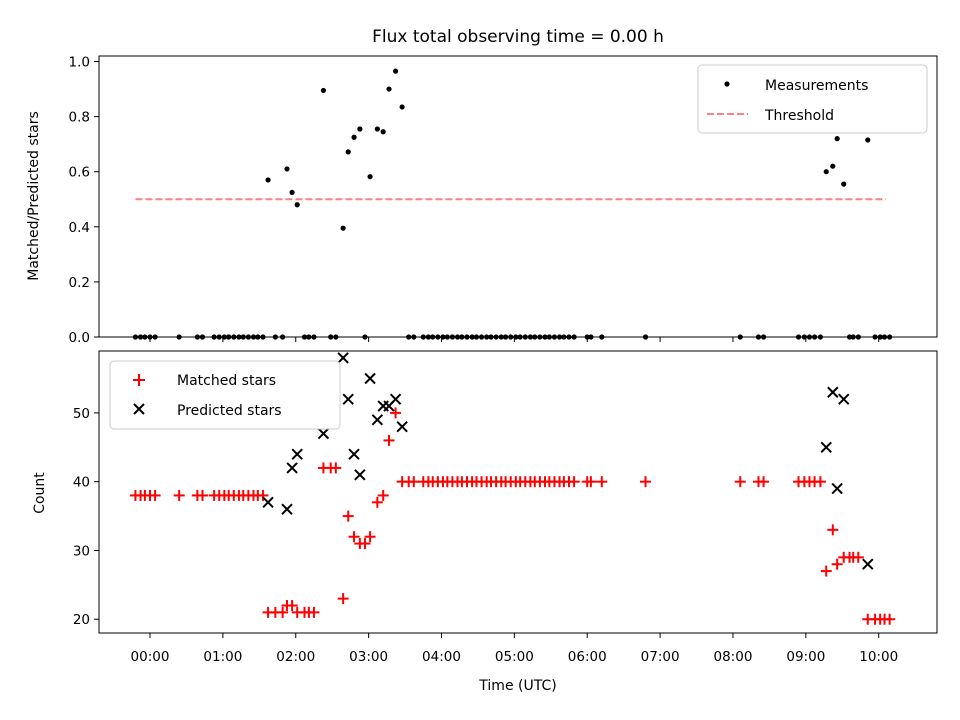 This screenshot has width=960, height=720. Describe the element at coordinates (34, 196) in the screenshot. I see `top-y-axis-label: Matched/Predicted stars` at that location.